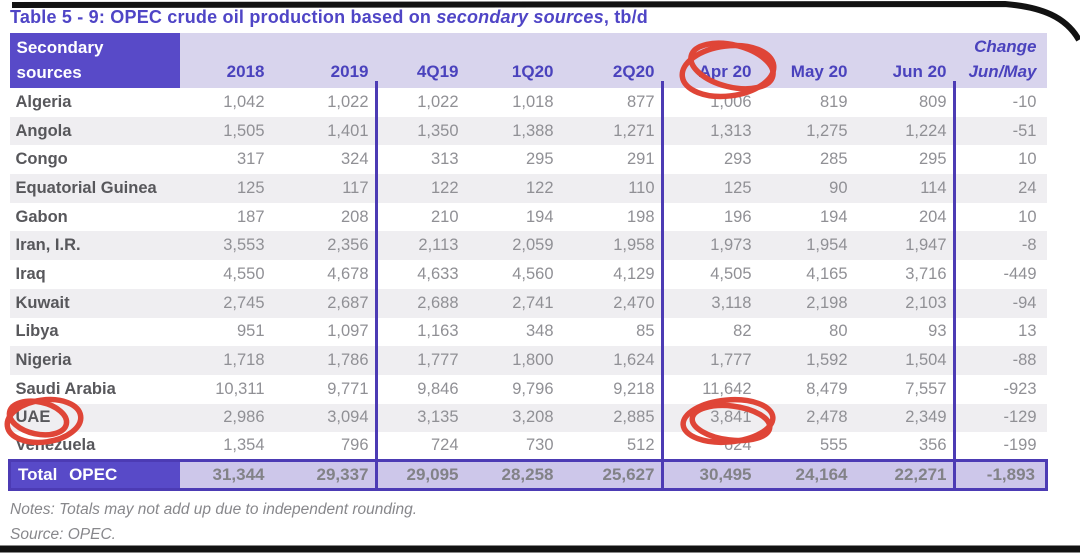 The image size is (1080, 553). I want to click on col-header-apr20: Apr 20, so click(713, 60).